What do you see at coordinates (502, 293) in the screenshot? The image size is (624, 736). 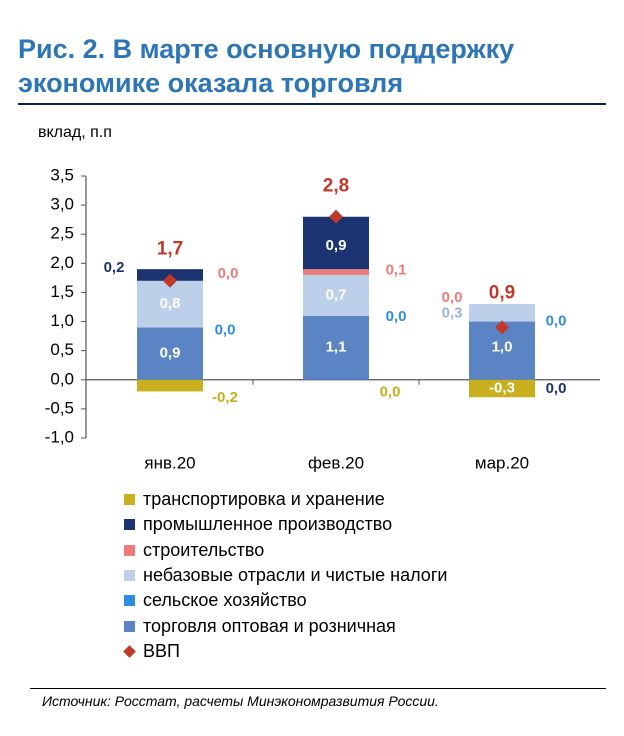 I see `gdp-value-label: 0,9` at bounding box center [502, 293].